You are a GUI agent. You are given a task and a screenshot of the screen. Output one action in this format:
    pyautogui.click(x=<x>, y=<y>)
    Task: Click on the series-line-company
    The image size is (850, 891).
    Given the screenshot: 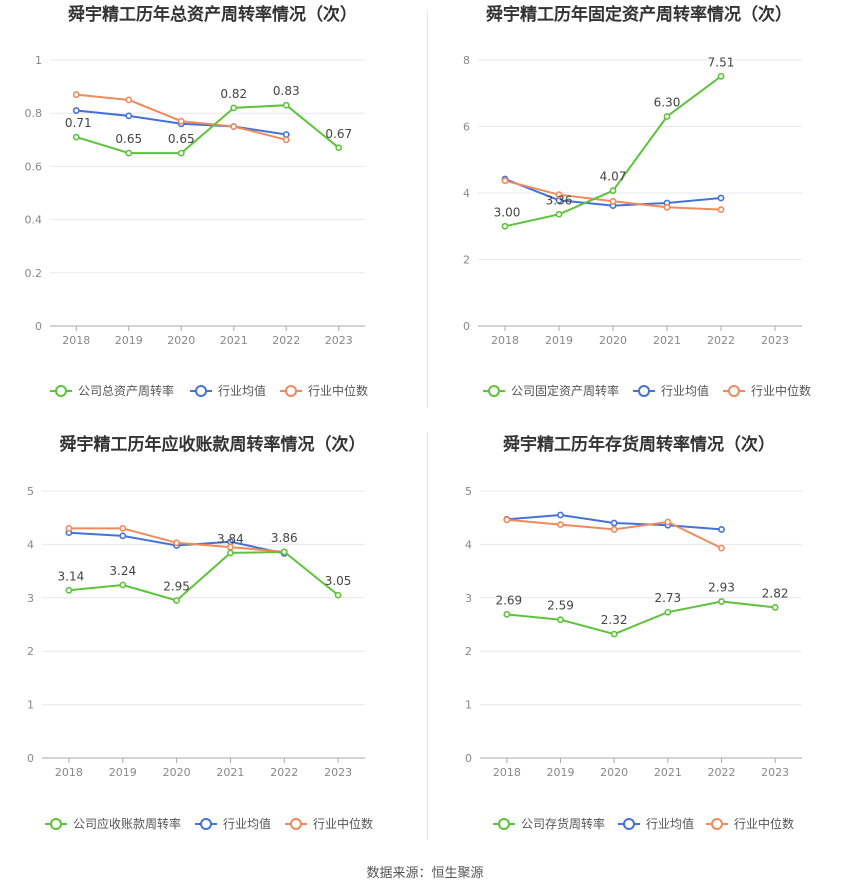 What is the action you would take?
    pyautogui.click(x=641, y=618)
    